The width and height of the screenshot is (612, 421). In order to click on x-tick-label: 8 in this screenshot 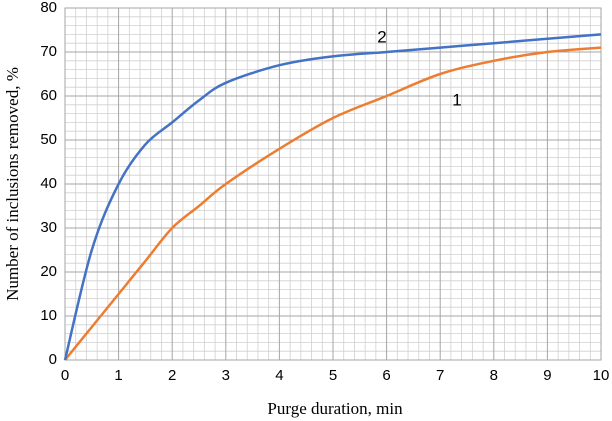, I will do `click(494, 375)`.